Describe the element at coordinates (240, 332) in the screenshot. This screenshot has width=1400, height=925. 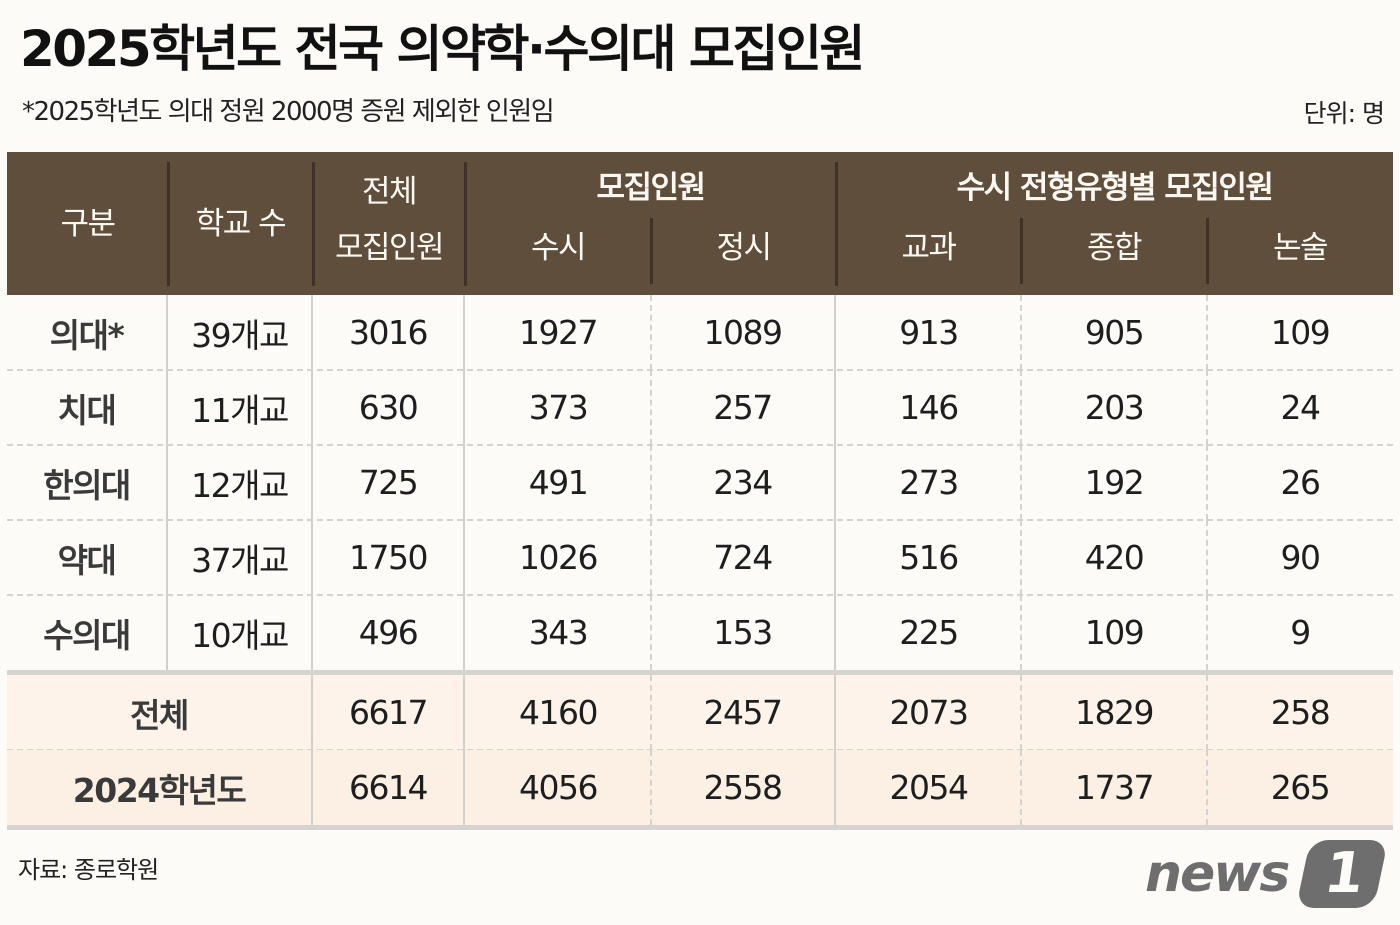
I see `row-schools: 39개교` at that location.